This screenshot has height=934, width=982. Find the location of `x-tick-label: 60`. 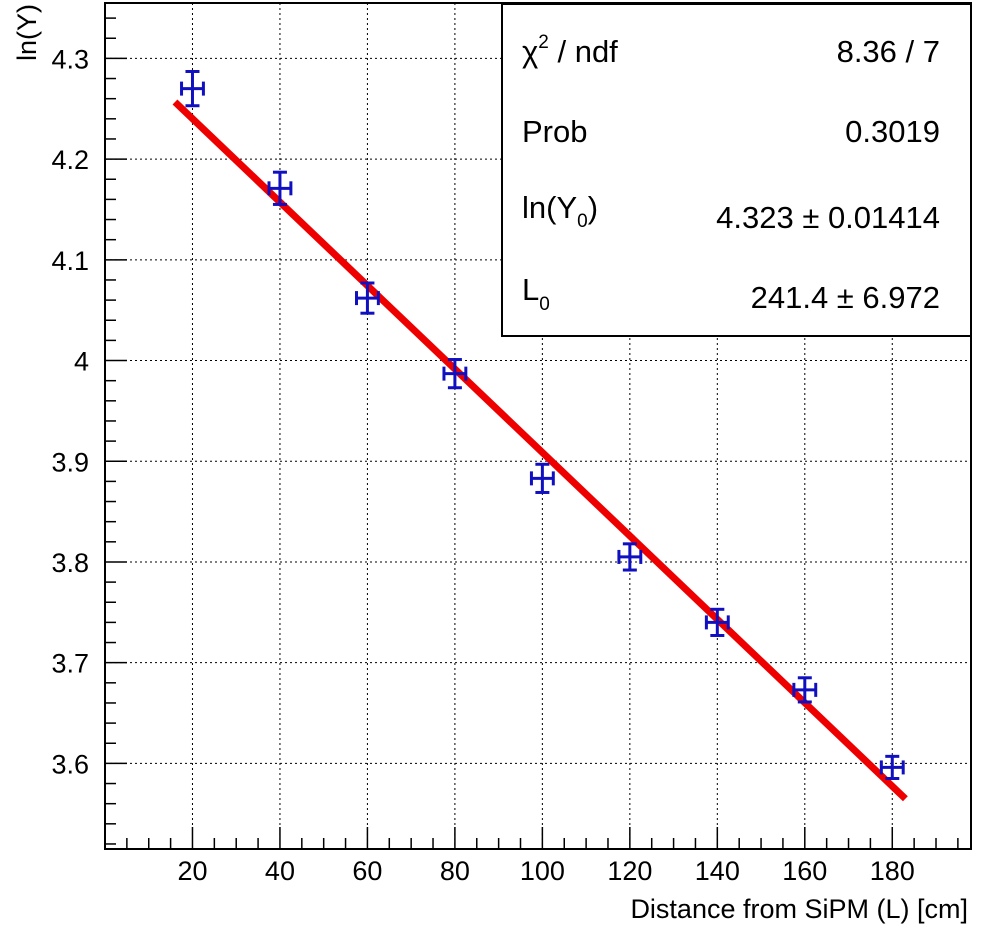

x-tick-label: 60 is located at coordinates (367, 871).